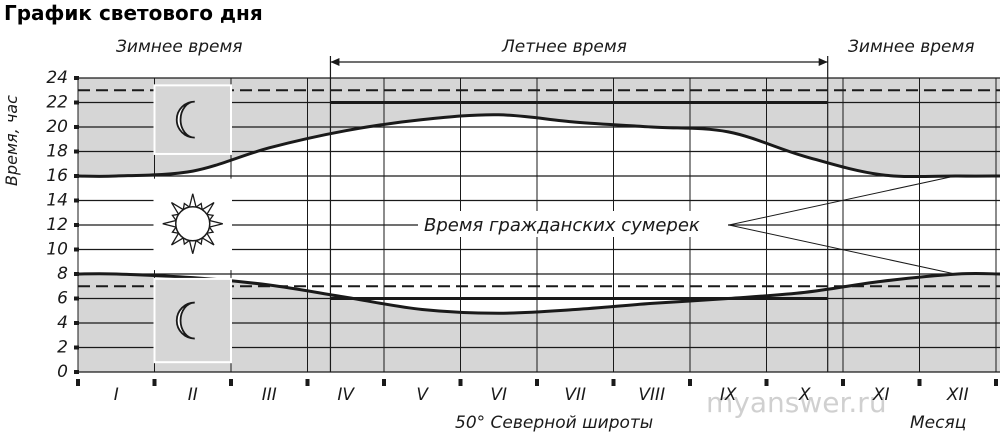 This screenshot has height=433, width=1000. What do you see at coordinates (179, 47) in the screenshot?
I see `period-label-winter-left: Зимнее время` at bounding box center [179, 47].